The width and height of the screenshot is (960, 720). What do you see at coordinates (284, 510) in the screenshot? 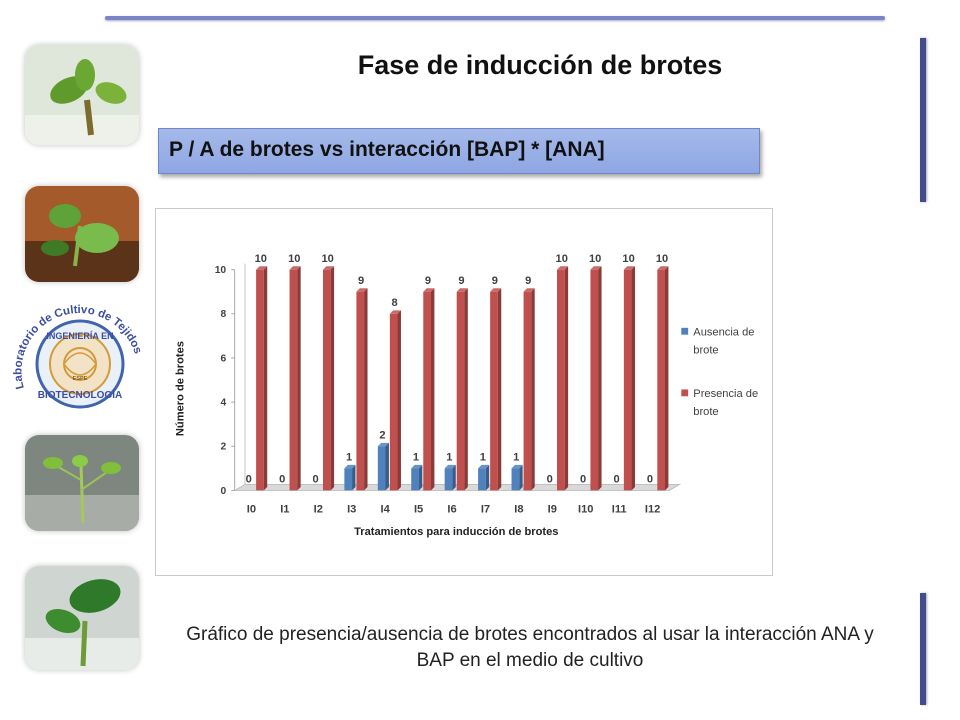
I see `x-tick-label: I1` at bounding box center [284, 510].